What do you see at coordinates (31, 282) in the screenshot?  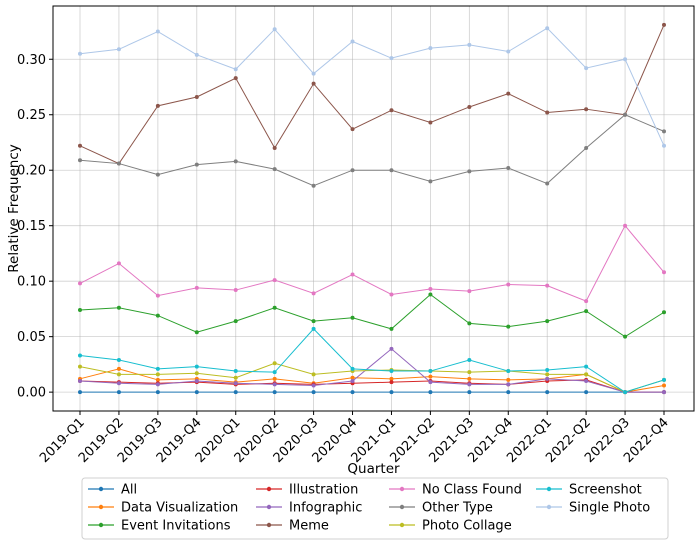 I see `y-tick-label: 0.10` at bounding box center [31, 282].